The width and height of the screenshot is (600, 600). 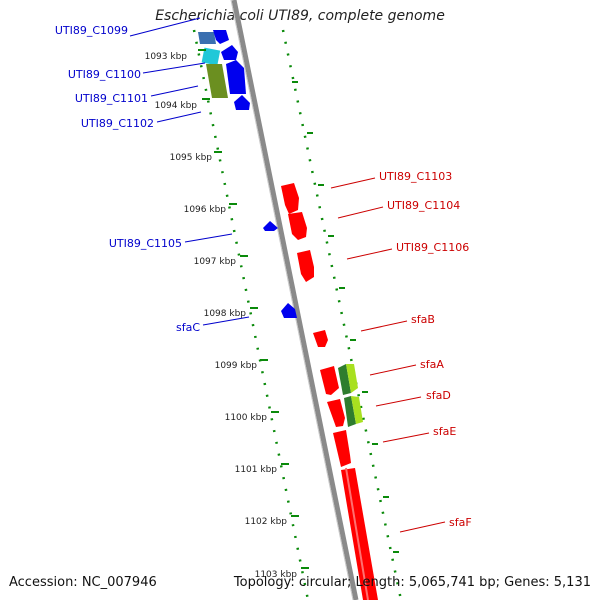 I want to click on gene-sfaD-green-light, so click(x=357, y=410).